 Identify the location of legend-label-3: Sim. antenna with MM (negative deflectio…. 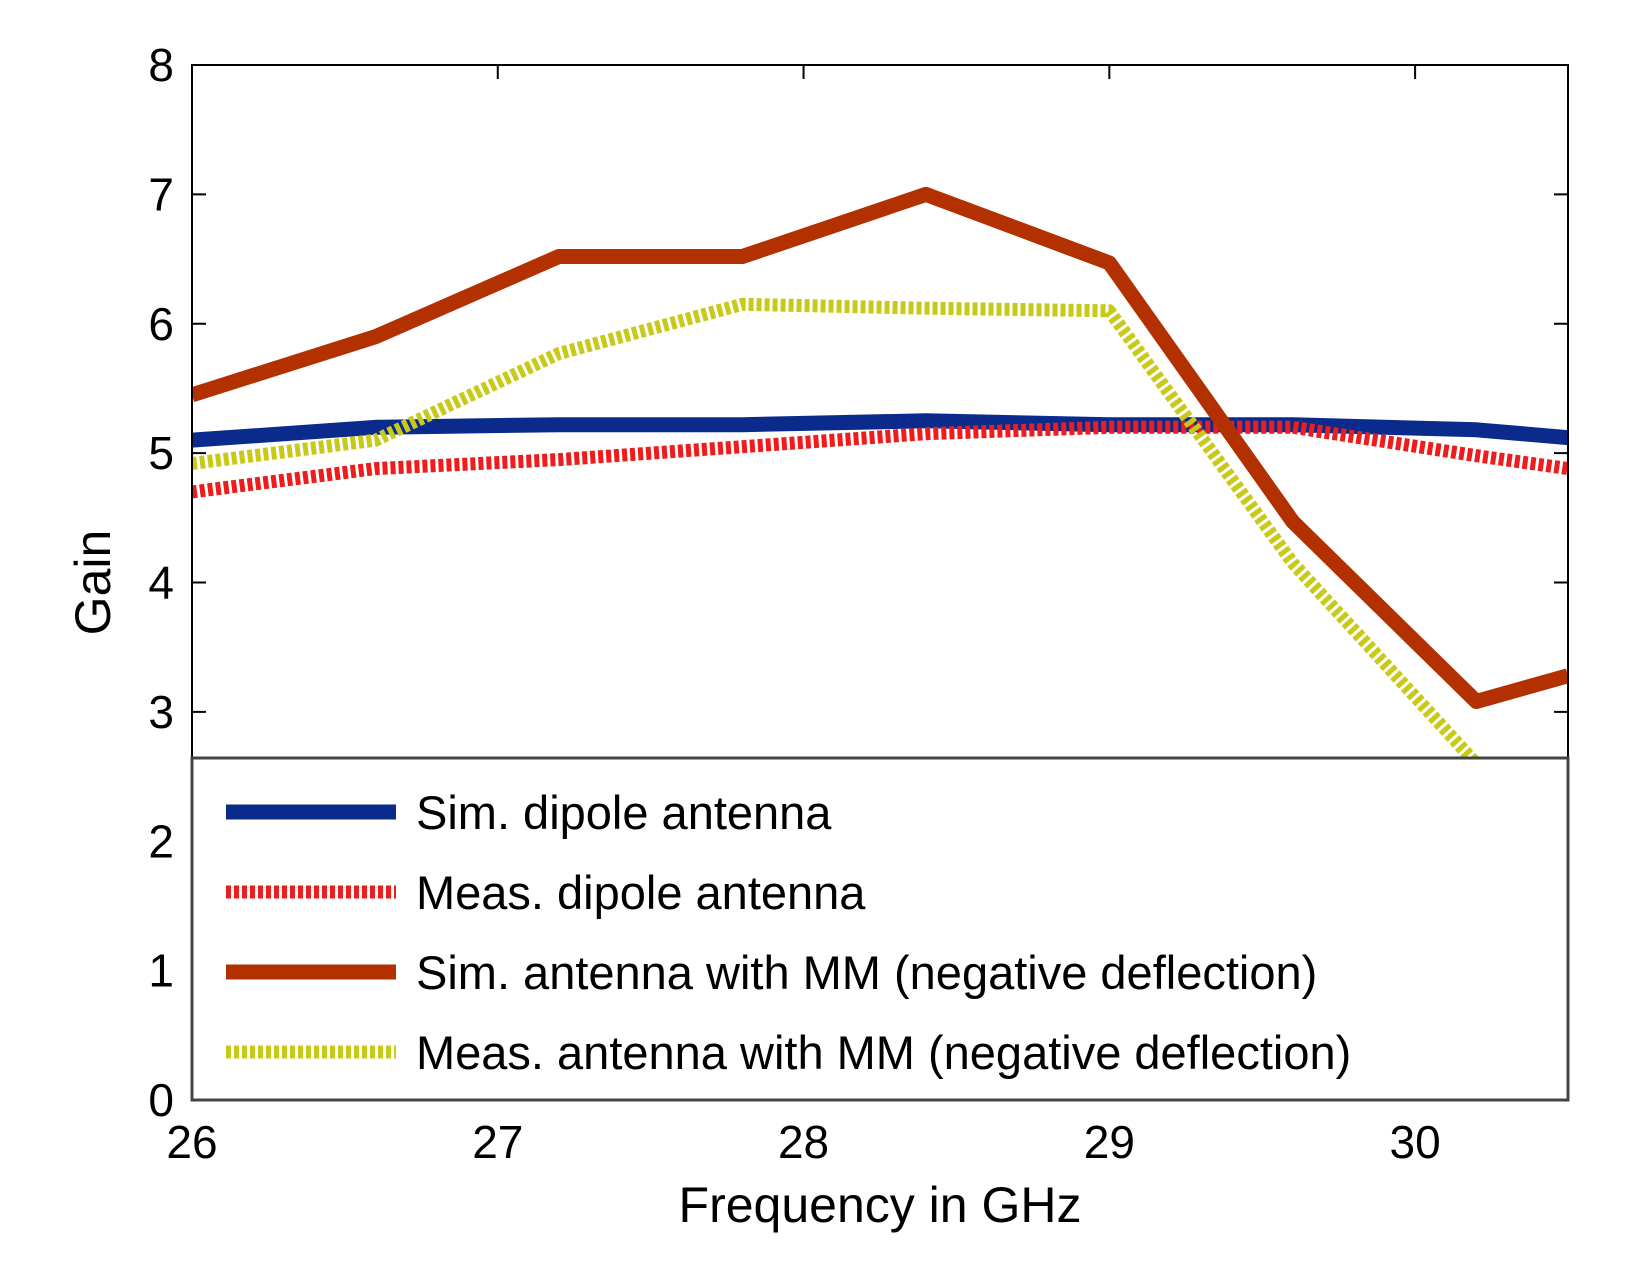
(866, 972).